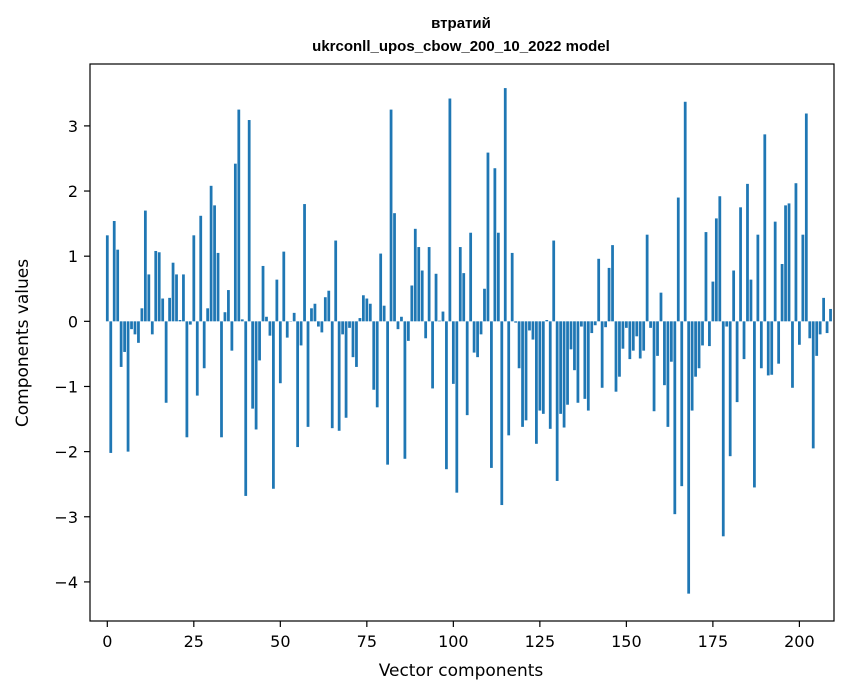 The width and height of the screenshot is (847, 696). Describe the element at coordinates (73, 321) in the screenshot. I see `y-tick-label: 0` at that location.